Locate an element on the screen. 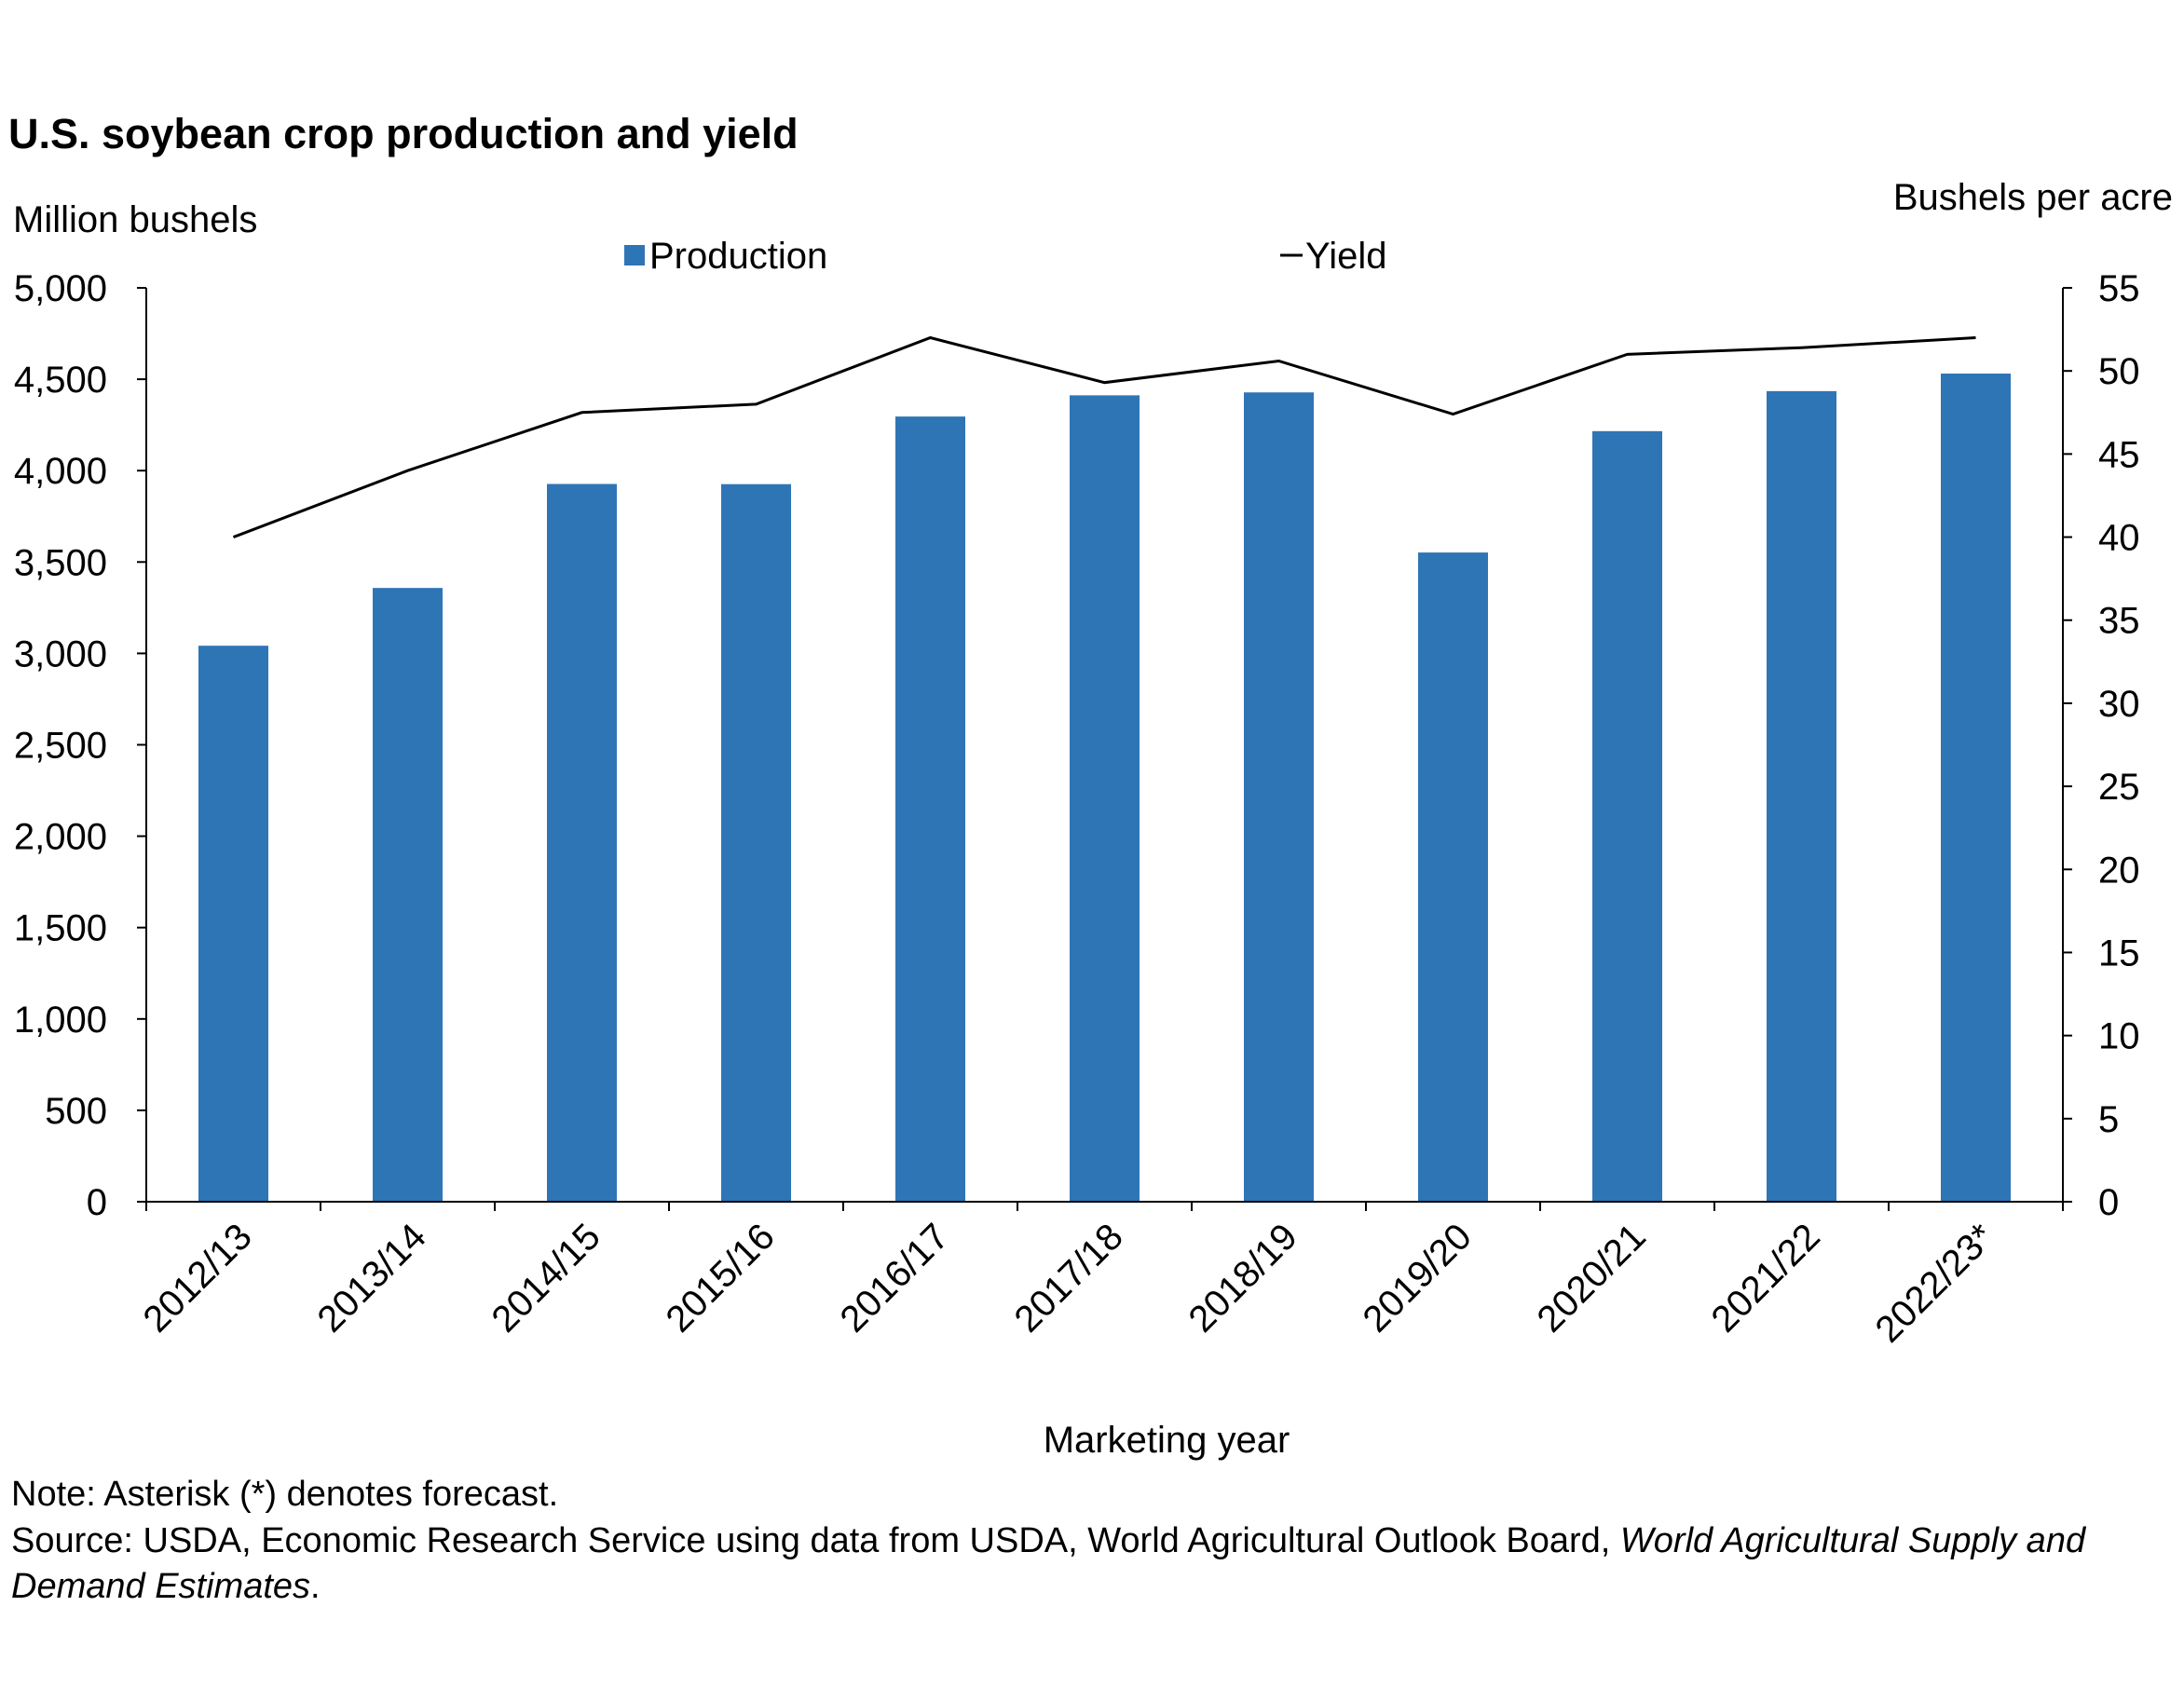  x-tick-label: 2016/17 is located at coordinates (895, 1278).